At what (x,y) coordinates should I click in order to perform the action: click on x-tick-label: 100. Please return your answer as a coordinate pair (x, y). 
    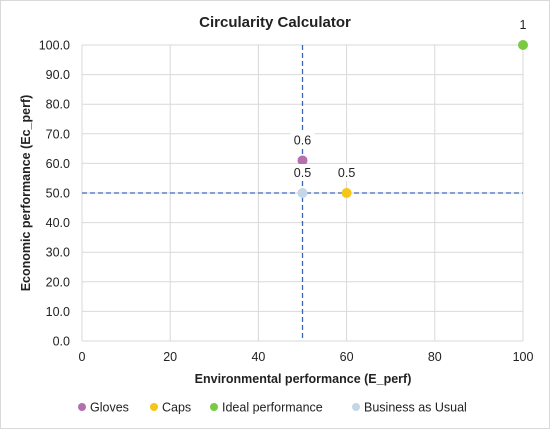
    Looking at the image, I should click on (523, 357).